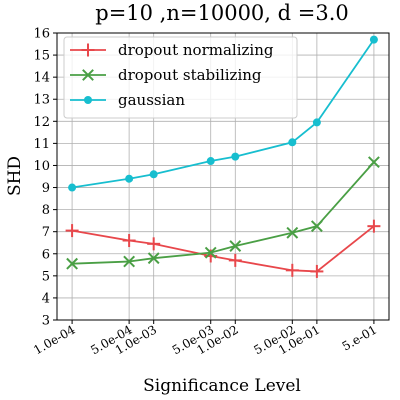 The width and height of the screenshot is (400, 400). Describe the element at coordinates (46, 276) in the screenshot. I see `y-tick-label: 5` at that location.